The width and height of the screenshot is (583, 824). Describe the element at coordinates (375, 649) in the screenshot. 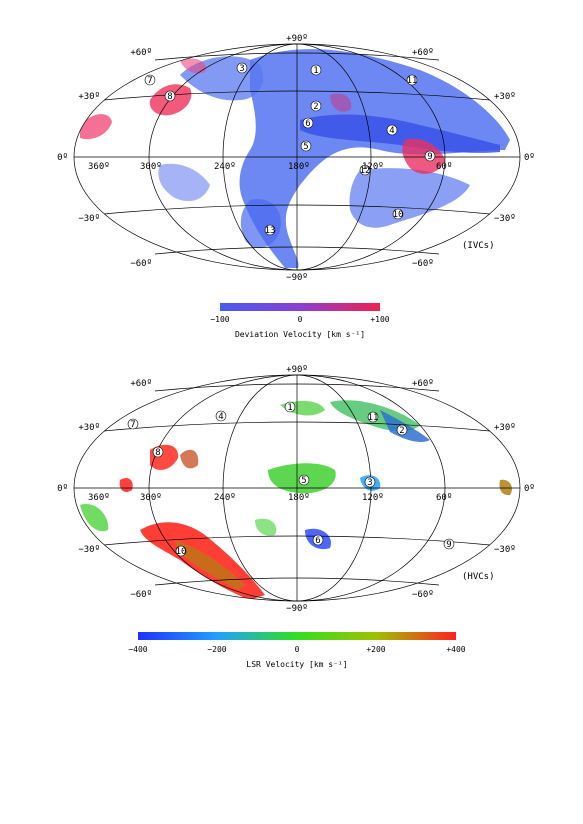

I see `colorbar-tick: +200` at that location.